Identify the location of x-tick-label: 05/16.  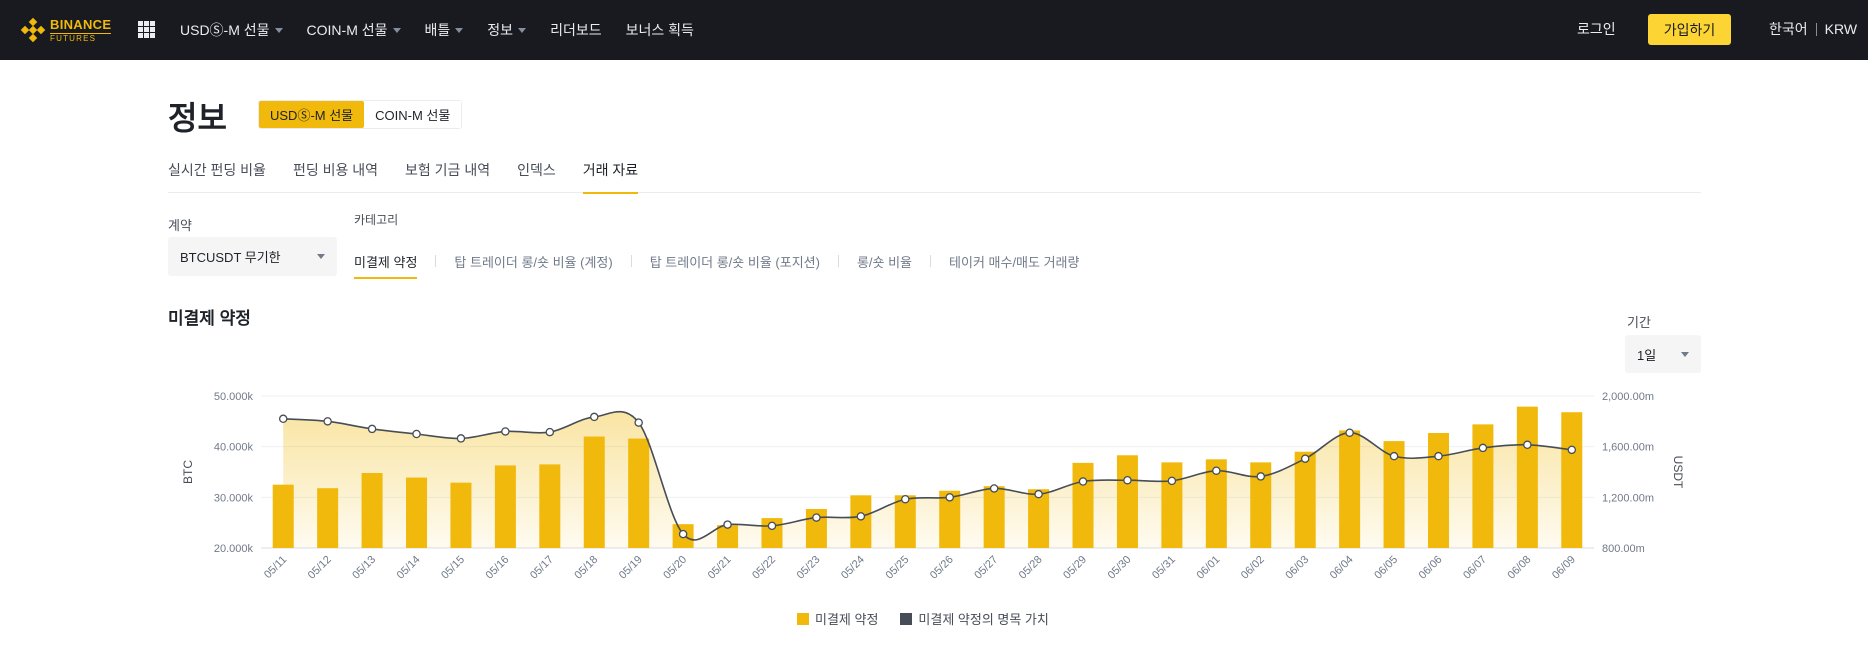
(498, 568).